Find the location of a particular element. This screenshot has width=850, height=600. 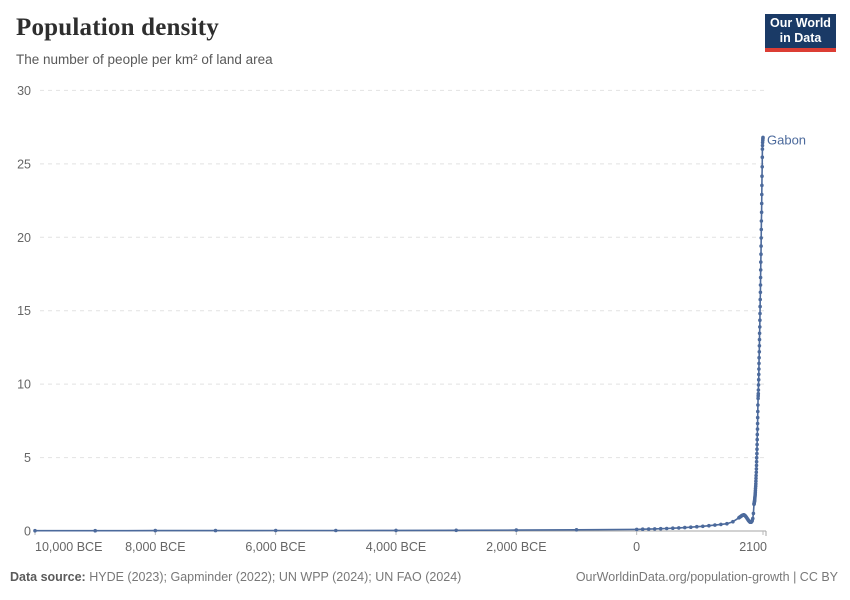

series-label-gabon: Gabon is located at coordinates (786, 139).